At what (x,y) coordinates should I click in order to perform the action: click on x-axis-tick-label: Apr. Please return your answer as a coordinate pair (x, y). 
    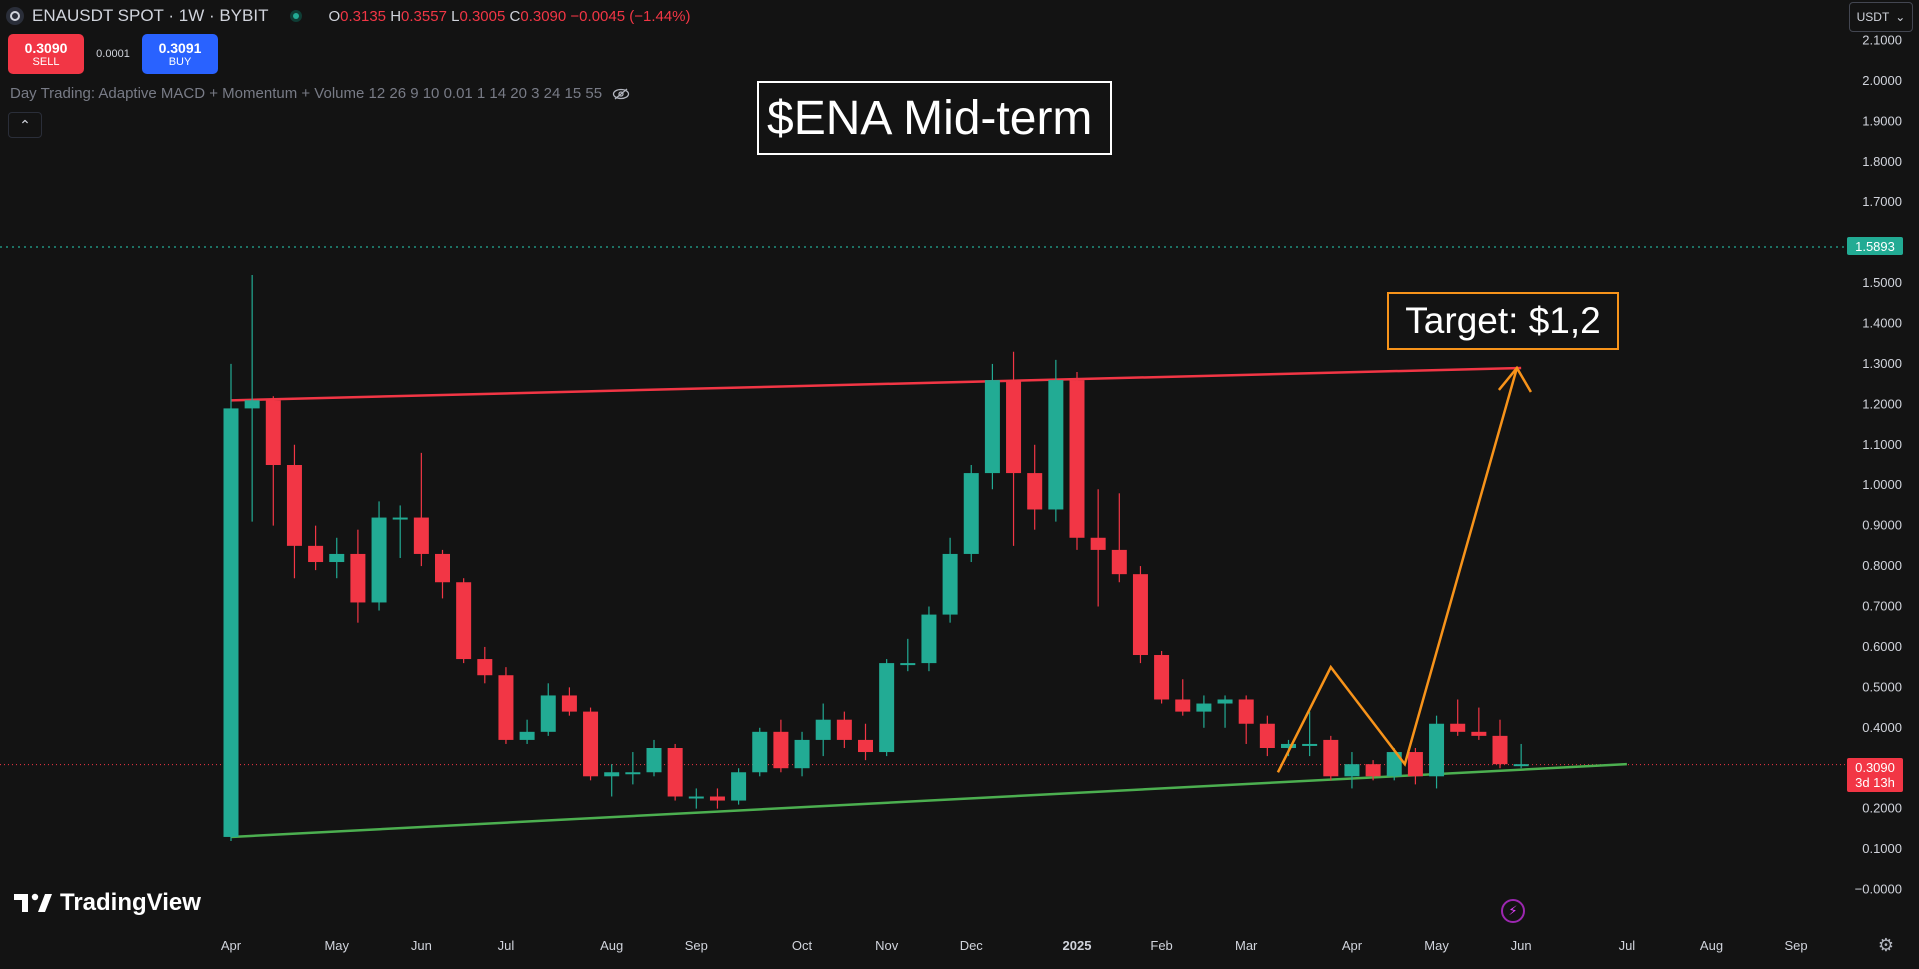
    Looking at the image, I should click on (1352, 945).